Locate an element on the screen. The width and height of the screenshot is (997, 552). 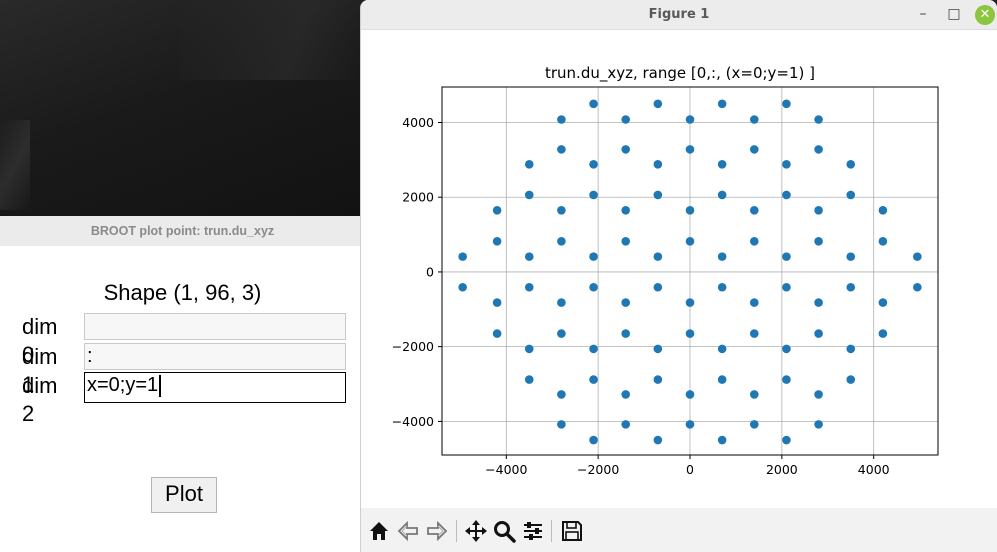
shape-label: Shape (1, 96, 3) is located at coordinates (182, 292).